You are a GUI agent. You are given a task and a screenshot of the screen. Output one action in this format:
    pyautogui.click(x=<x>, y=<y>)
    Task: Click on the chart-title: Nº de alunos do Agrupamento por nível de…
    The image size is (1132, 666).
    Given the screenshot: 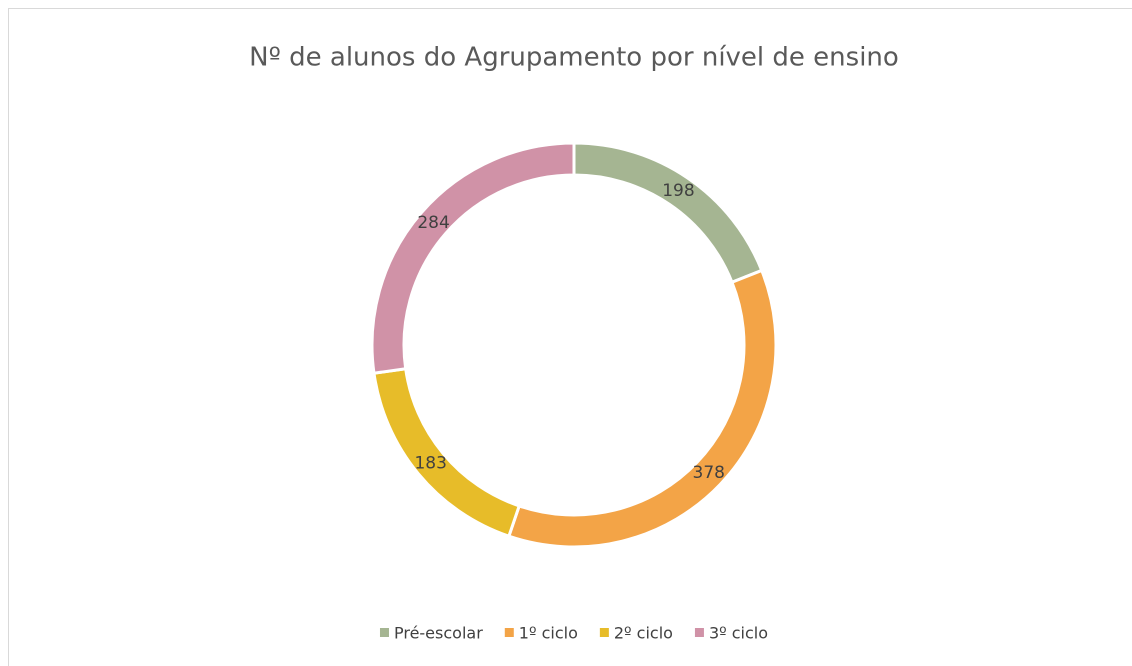 What is the action you would take?
    pyautogui.click(x=574, y=58)
    